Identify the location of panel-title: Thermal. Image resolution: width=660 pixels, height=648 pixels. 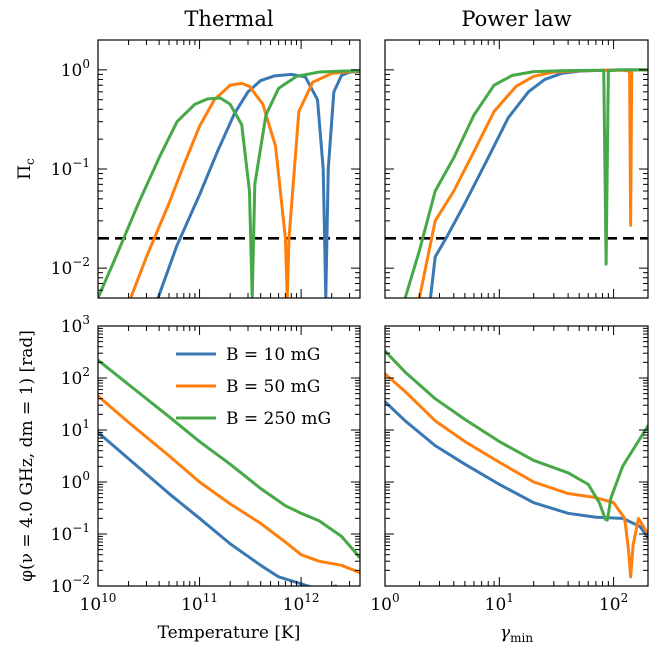
(228, 19).